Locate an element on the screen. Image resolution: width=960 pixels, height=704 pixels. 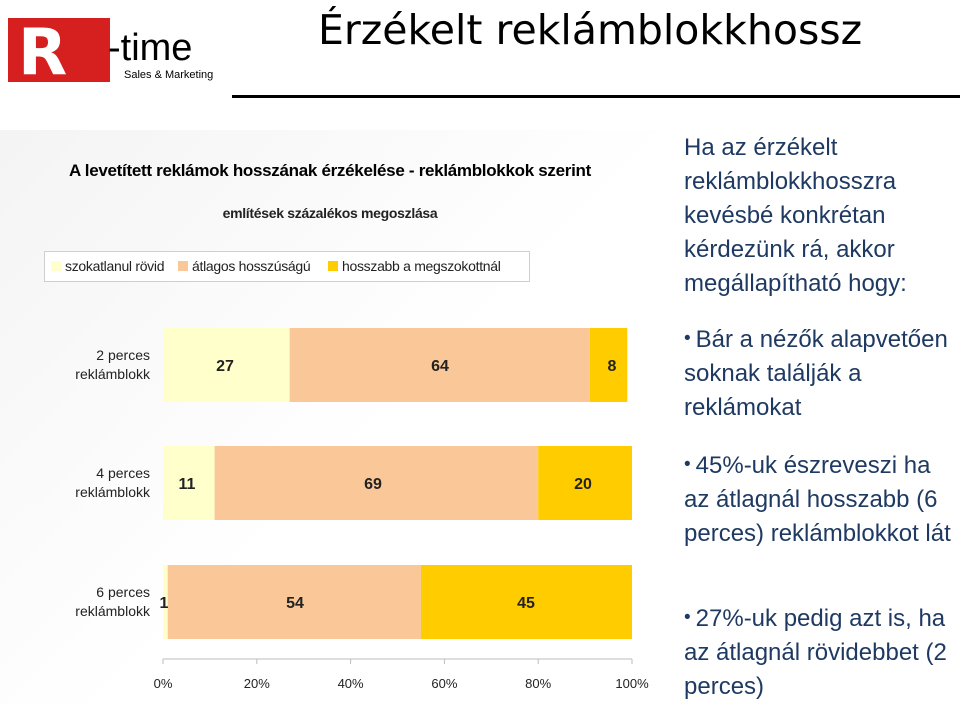
x-tick-label: 80% is located at coordinates (538, 683).